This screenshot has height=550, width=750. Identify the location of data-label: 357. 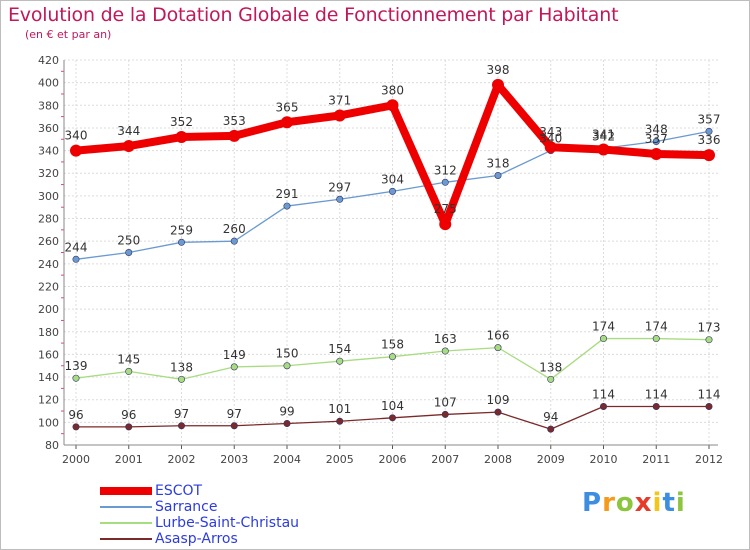
(709, 119).